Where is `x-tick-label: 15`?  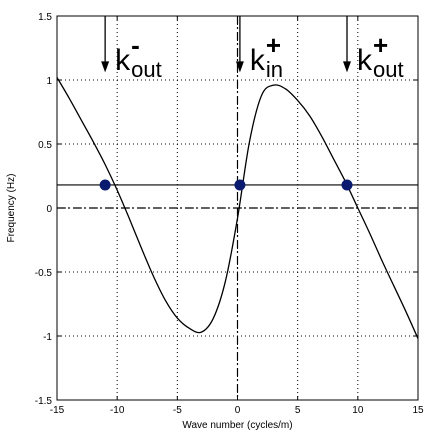 x-tick-label: 15 is located at coordinates (418, 410).